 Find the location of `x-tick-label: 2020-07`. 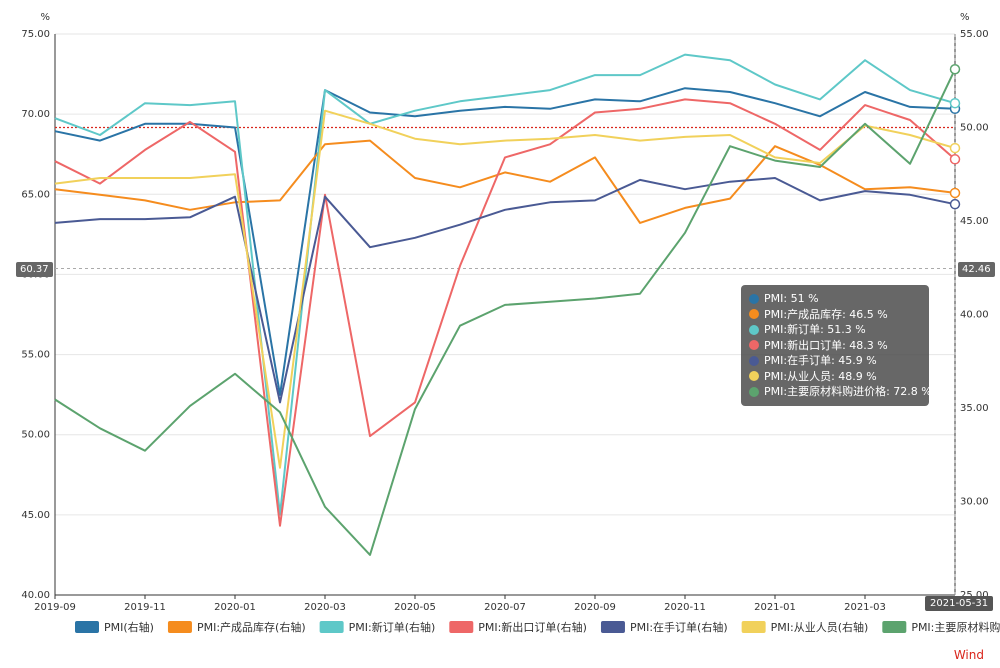

x-tick-label: 2020-07 is located at coordinates (505, 607).